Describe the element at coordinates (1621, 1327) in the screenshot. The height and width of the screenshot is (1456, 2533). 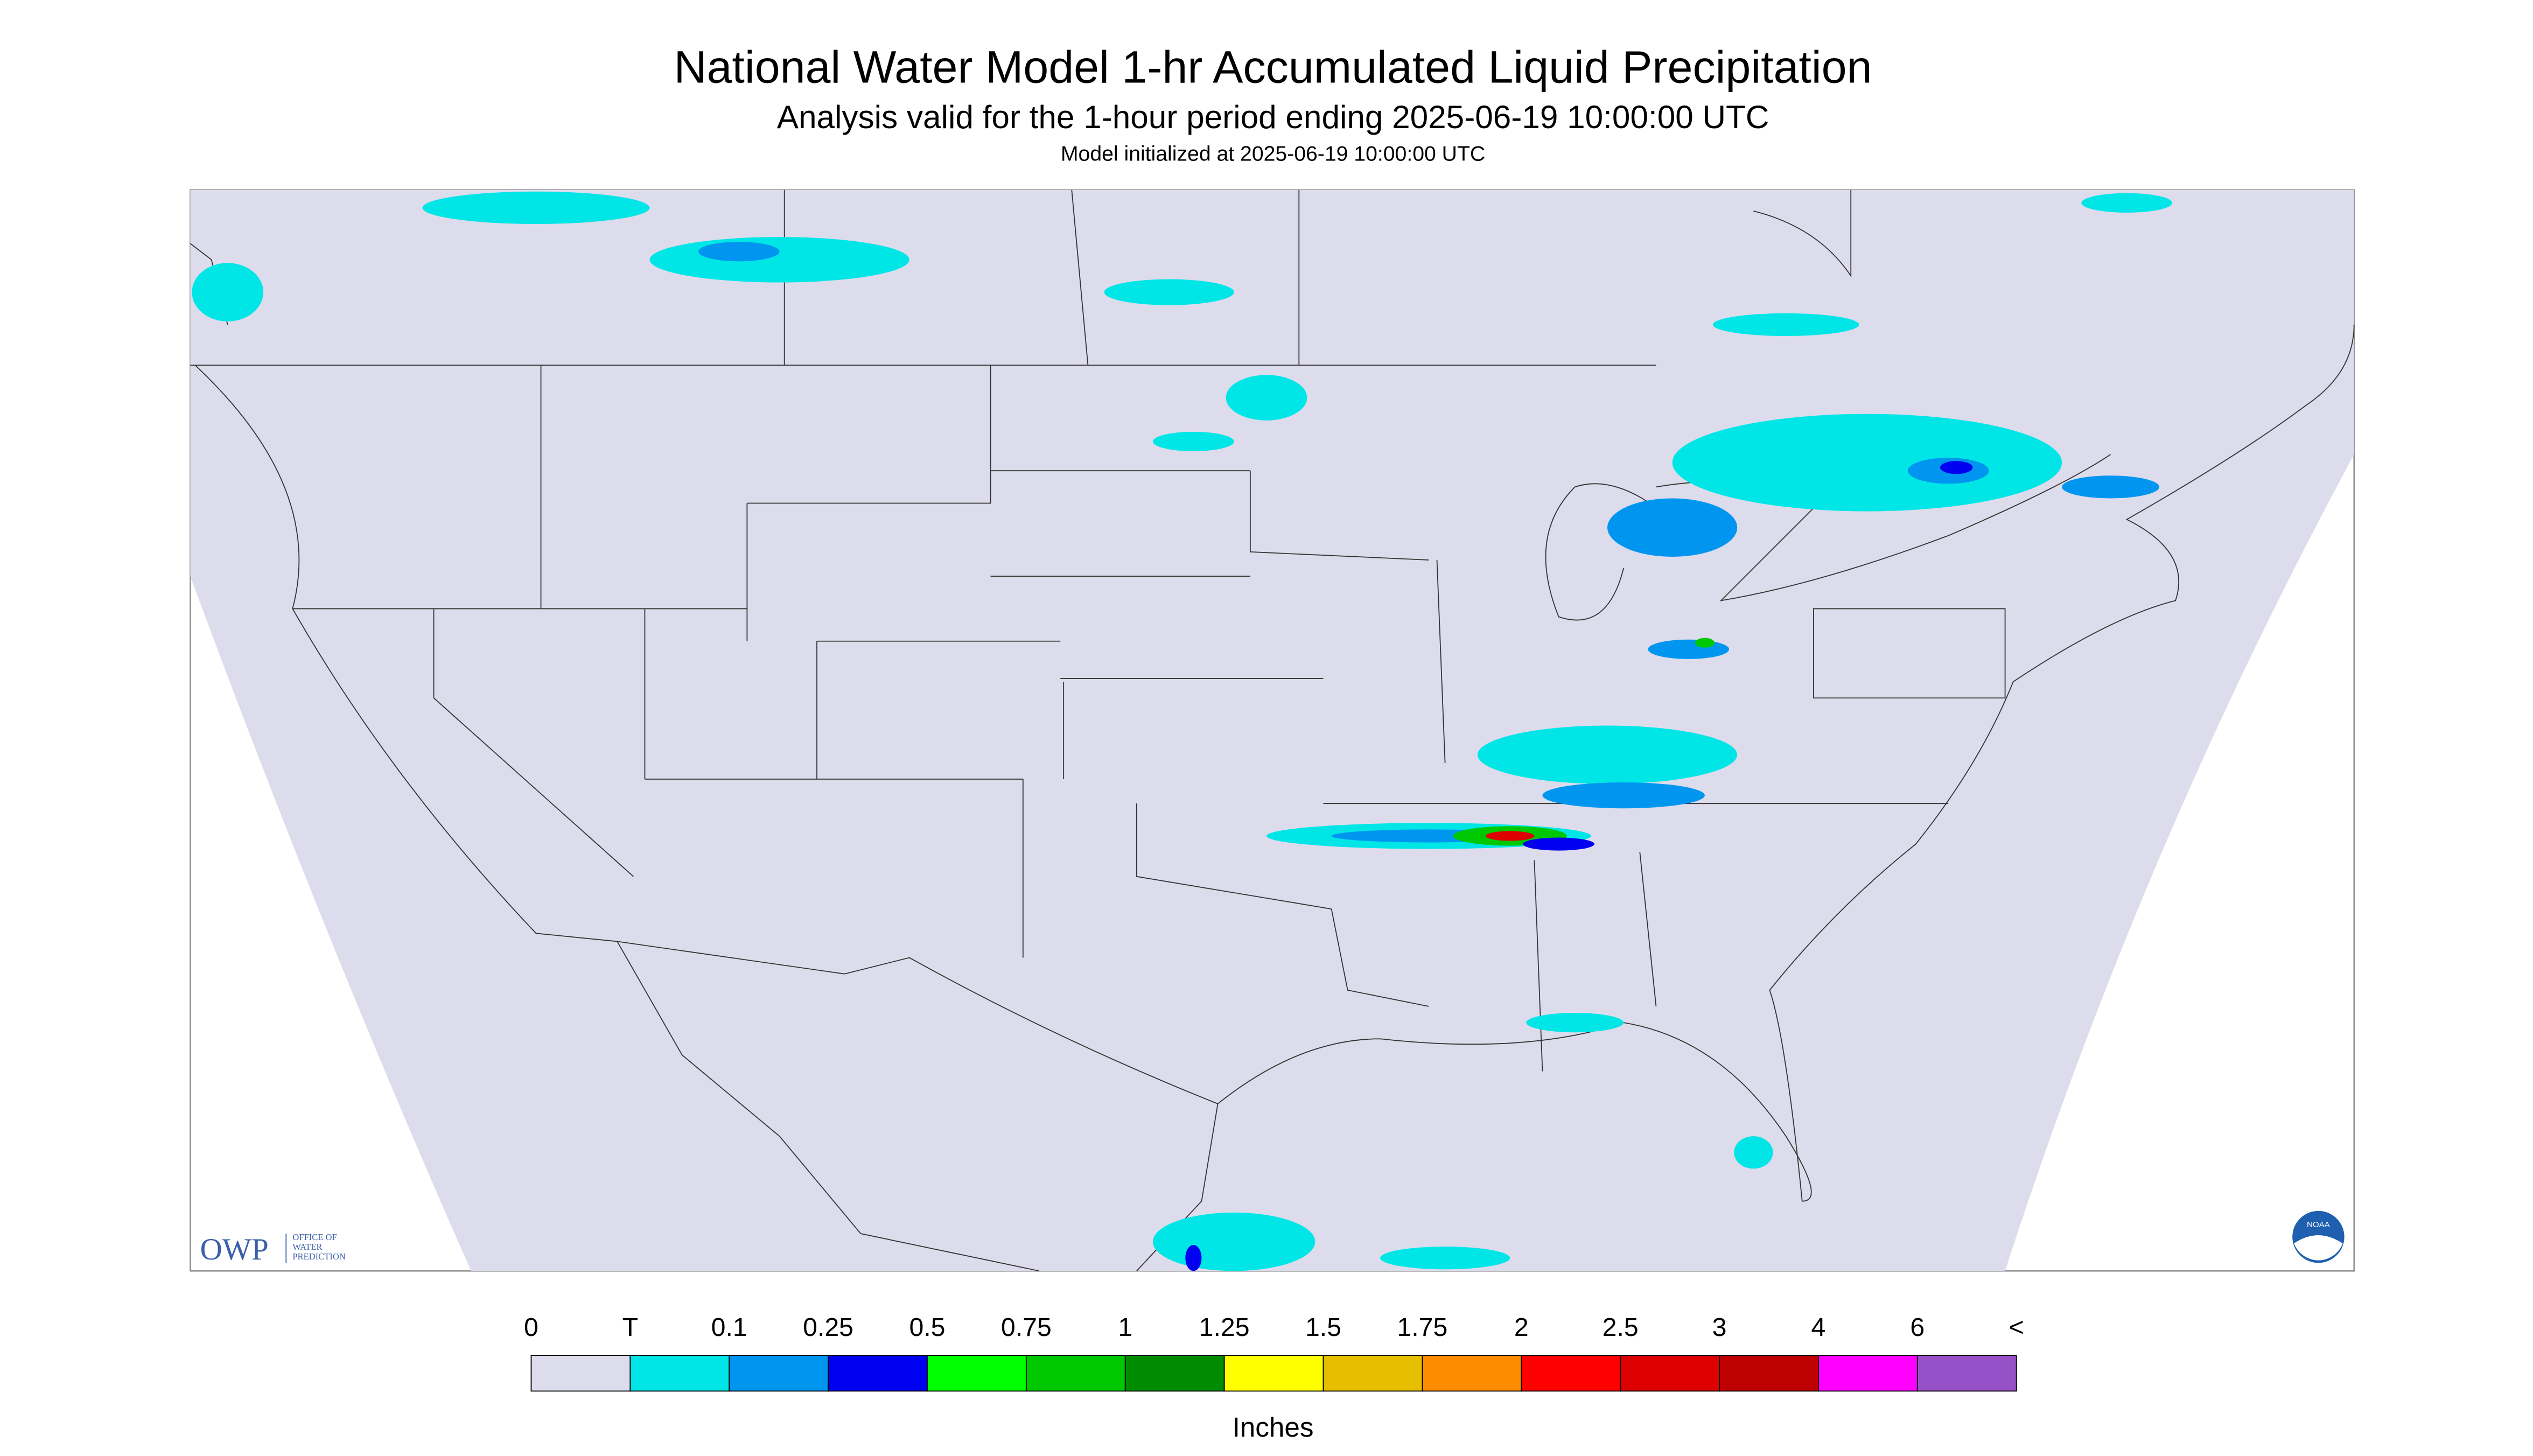
I see `colorbar-label: 2.5` at that location.